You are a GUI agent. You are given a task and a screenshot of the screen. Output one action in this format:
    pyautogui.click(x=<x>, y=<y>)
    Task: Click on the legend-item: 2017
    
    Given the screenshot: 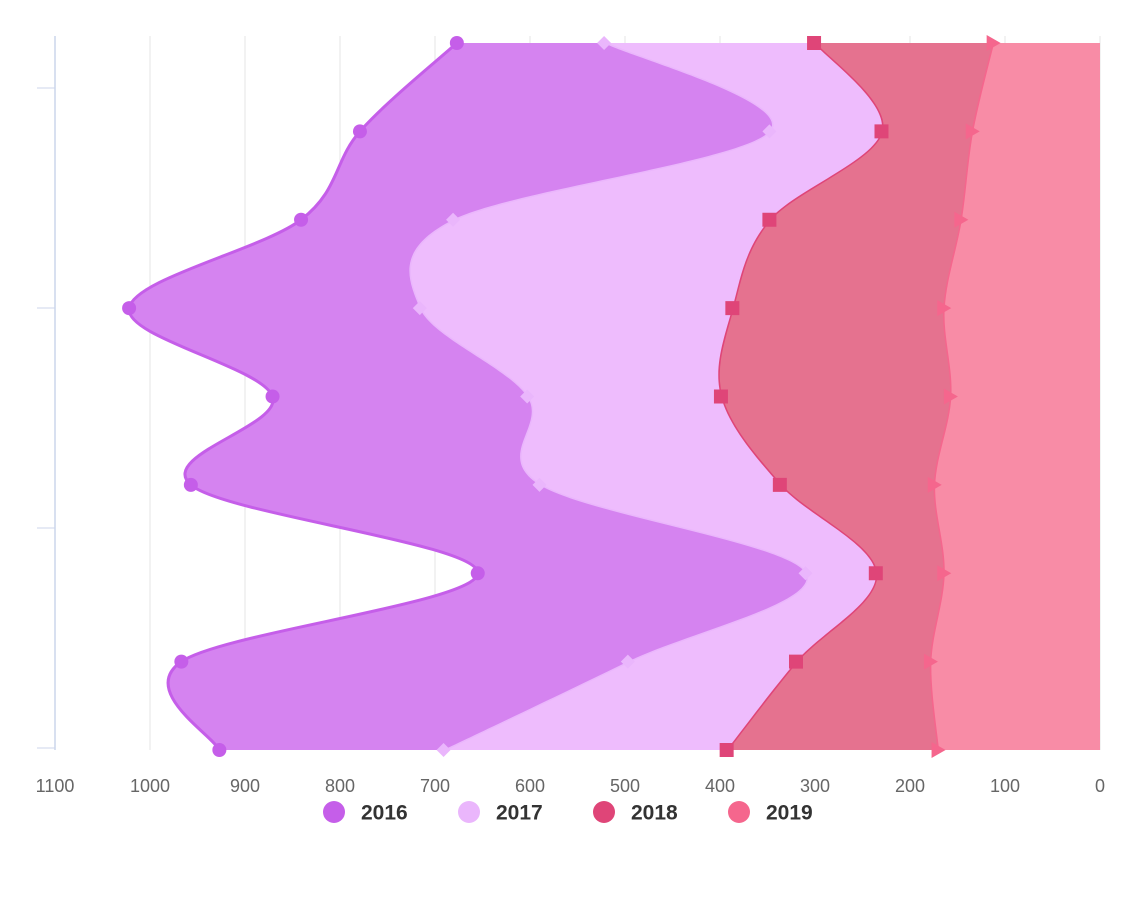 What is the action you would take?
    pyautogui.click(x=500, y=813)
    